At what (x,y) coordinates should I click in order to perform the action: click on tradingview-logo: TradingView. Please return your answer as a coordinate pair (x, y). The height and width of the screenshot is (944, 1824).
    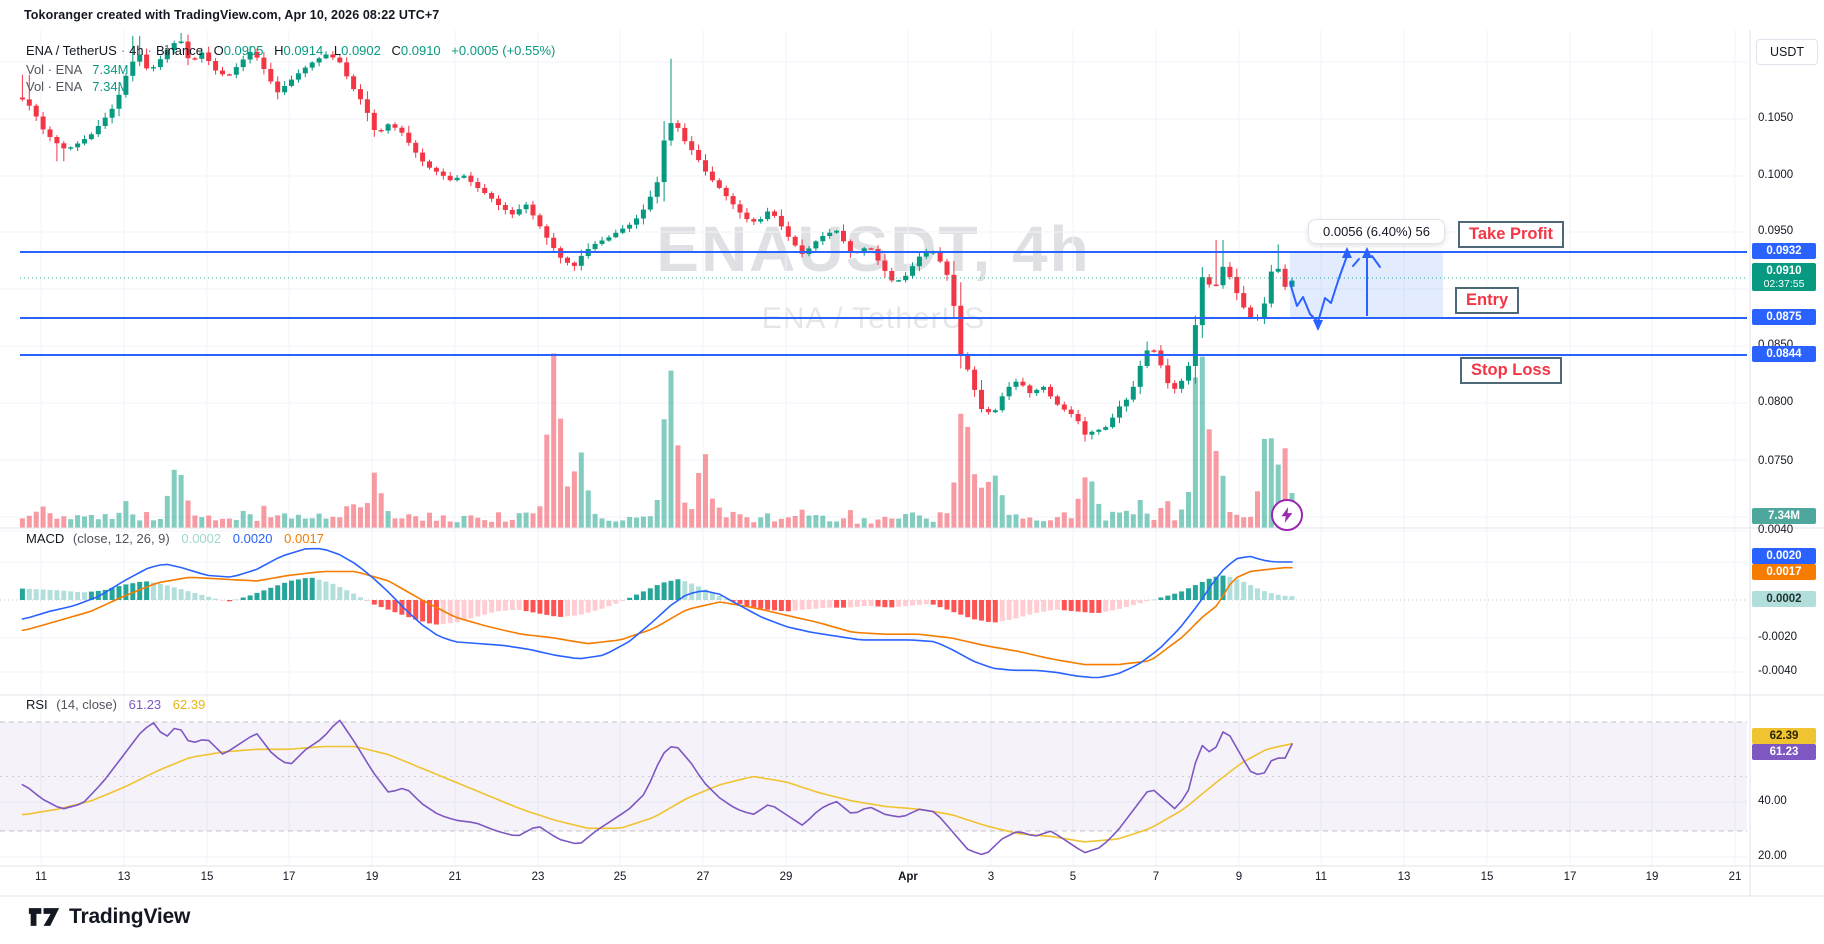
    Looking at the image, I should click on (109, 917).